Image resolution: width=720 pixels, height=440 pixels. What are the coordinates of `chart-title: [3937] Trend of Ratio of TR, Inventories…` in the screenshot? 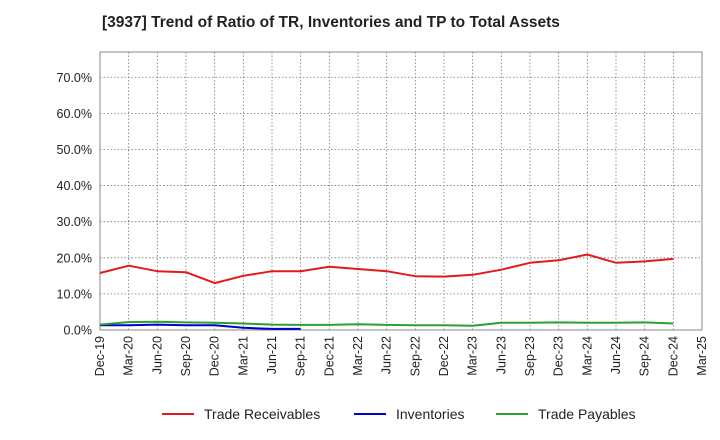 It's located at (331, 22).